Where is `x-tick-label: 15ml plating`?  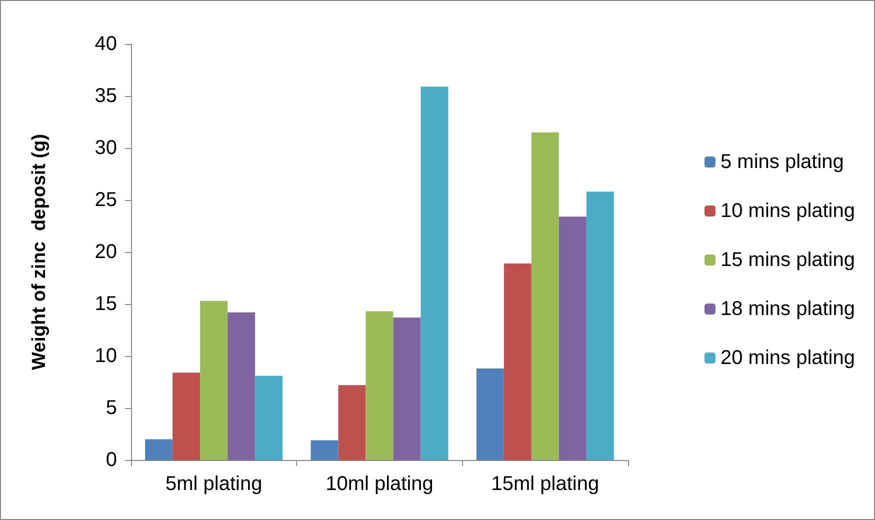 x-tick-label: 15ml plating is located at coordinates (545, 484).